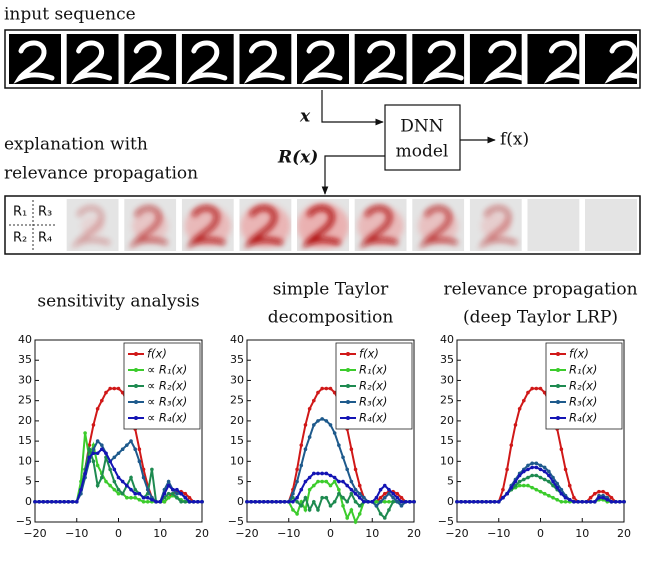 This screenshot has width=652, height=565. What do you see at coordinates (25, 460) in the screenshot?
I see `y-tick-label: 10` at bounding box center [25, 460].